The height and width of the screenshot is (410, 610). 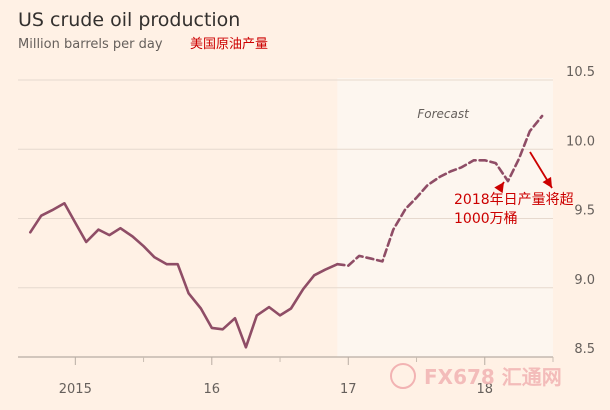 I want to click on forecast-label: Forecast, so click(x=443, y=114).